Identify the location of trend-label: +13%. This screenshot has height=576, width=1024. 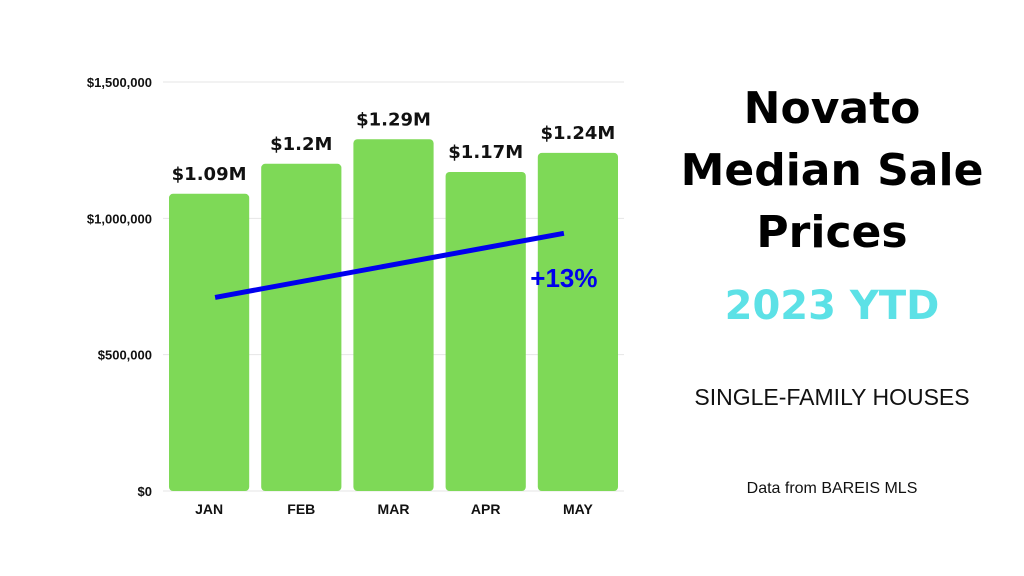
(563, 278).